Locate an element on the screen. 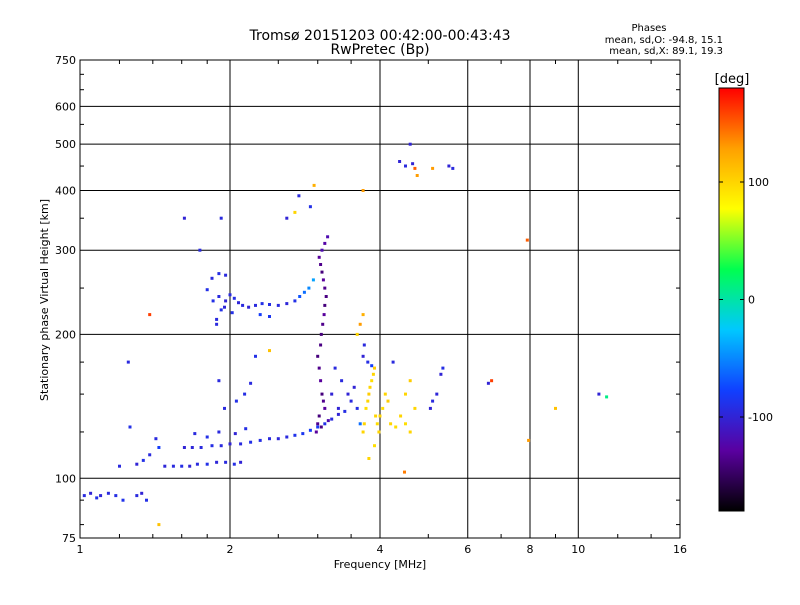  y-tick-label-2: 200 is located at coordinates (65, 334).